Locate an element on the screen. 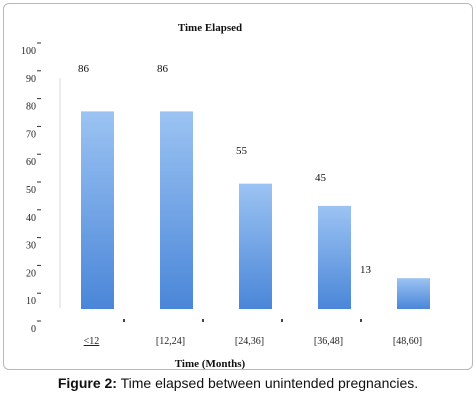  data-label-3: 45 is located at coordinates (321, 178).